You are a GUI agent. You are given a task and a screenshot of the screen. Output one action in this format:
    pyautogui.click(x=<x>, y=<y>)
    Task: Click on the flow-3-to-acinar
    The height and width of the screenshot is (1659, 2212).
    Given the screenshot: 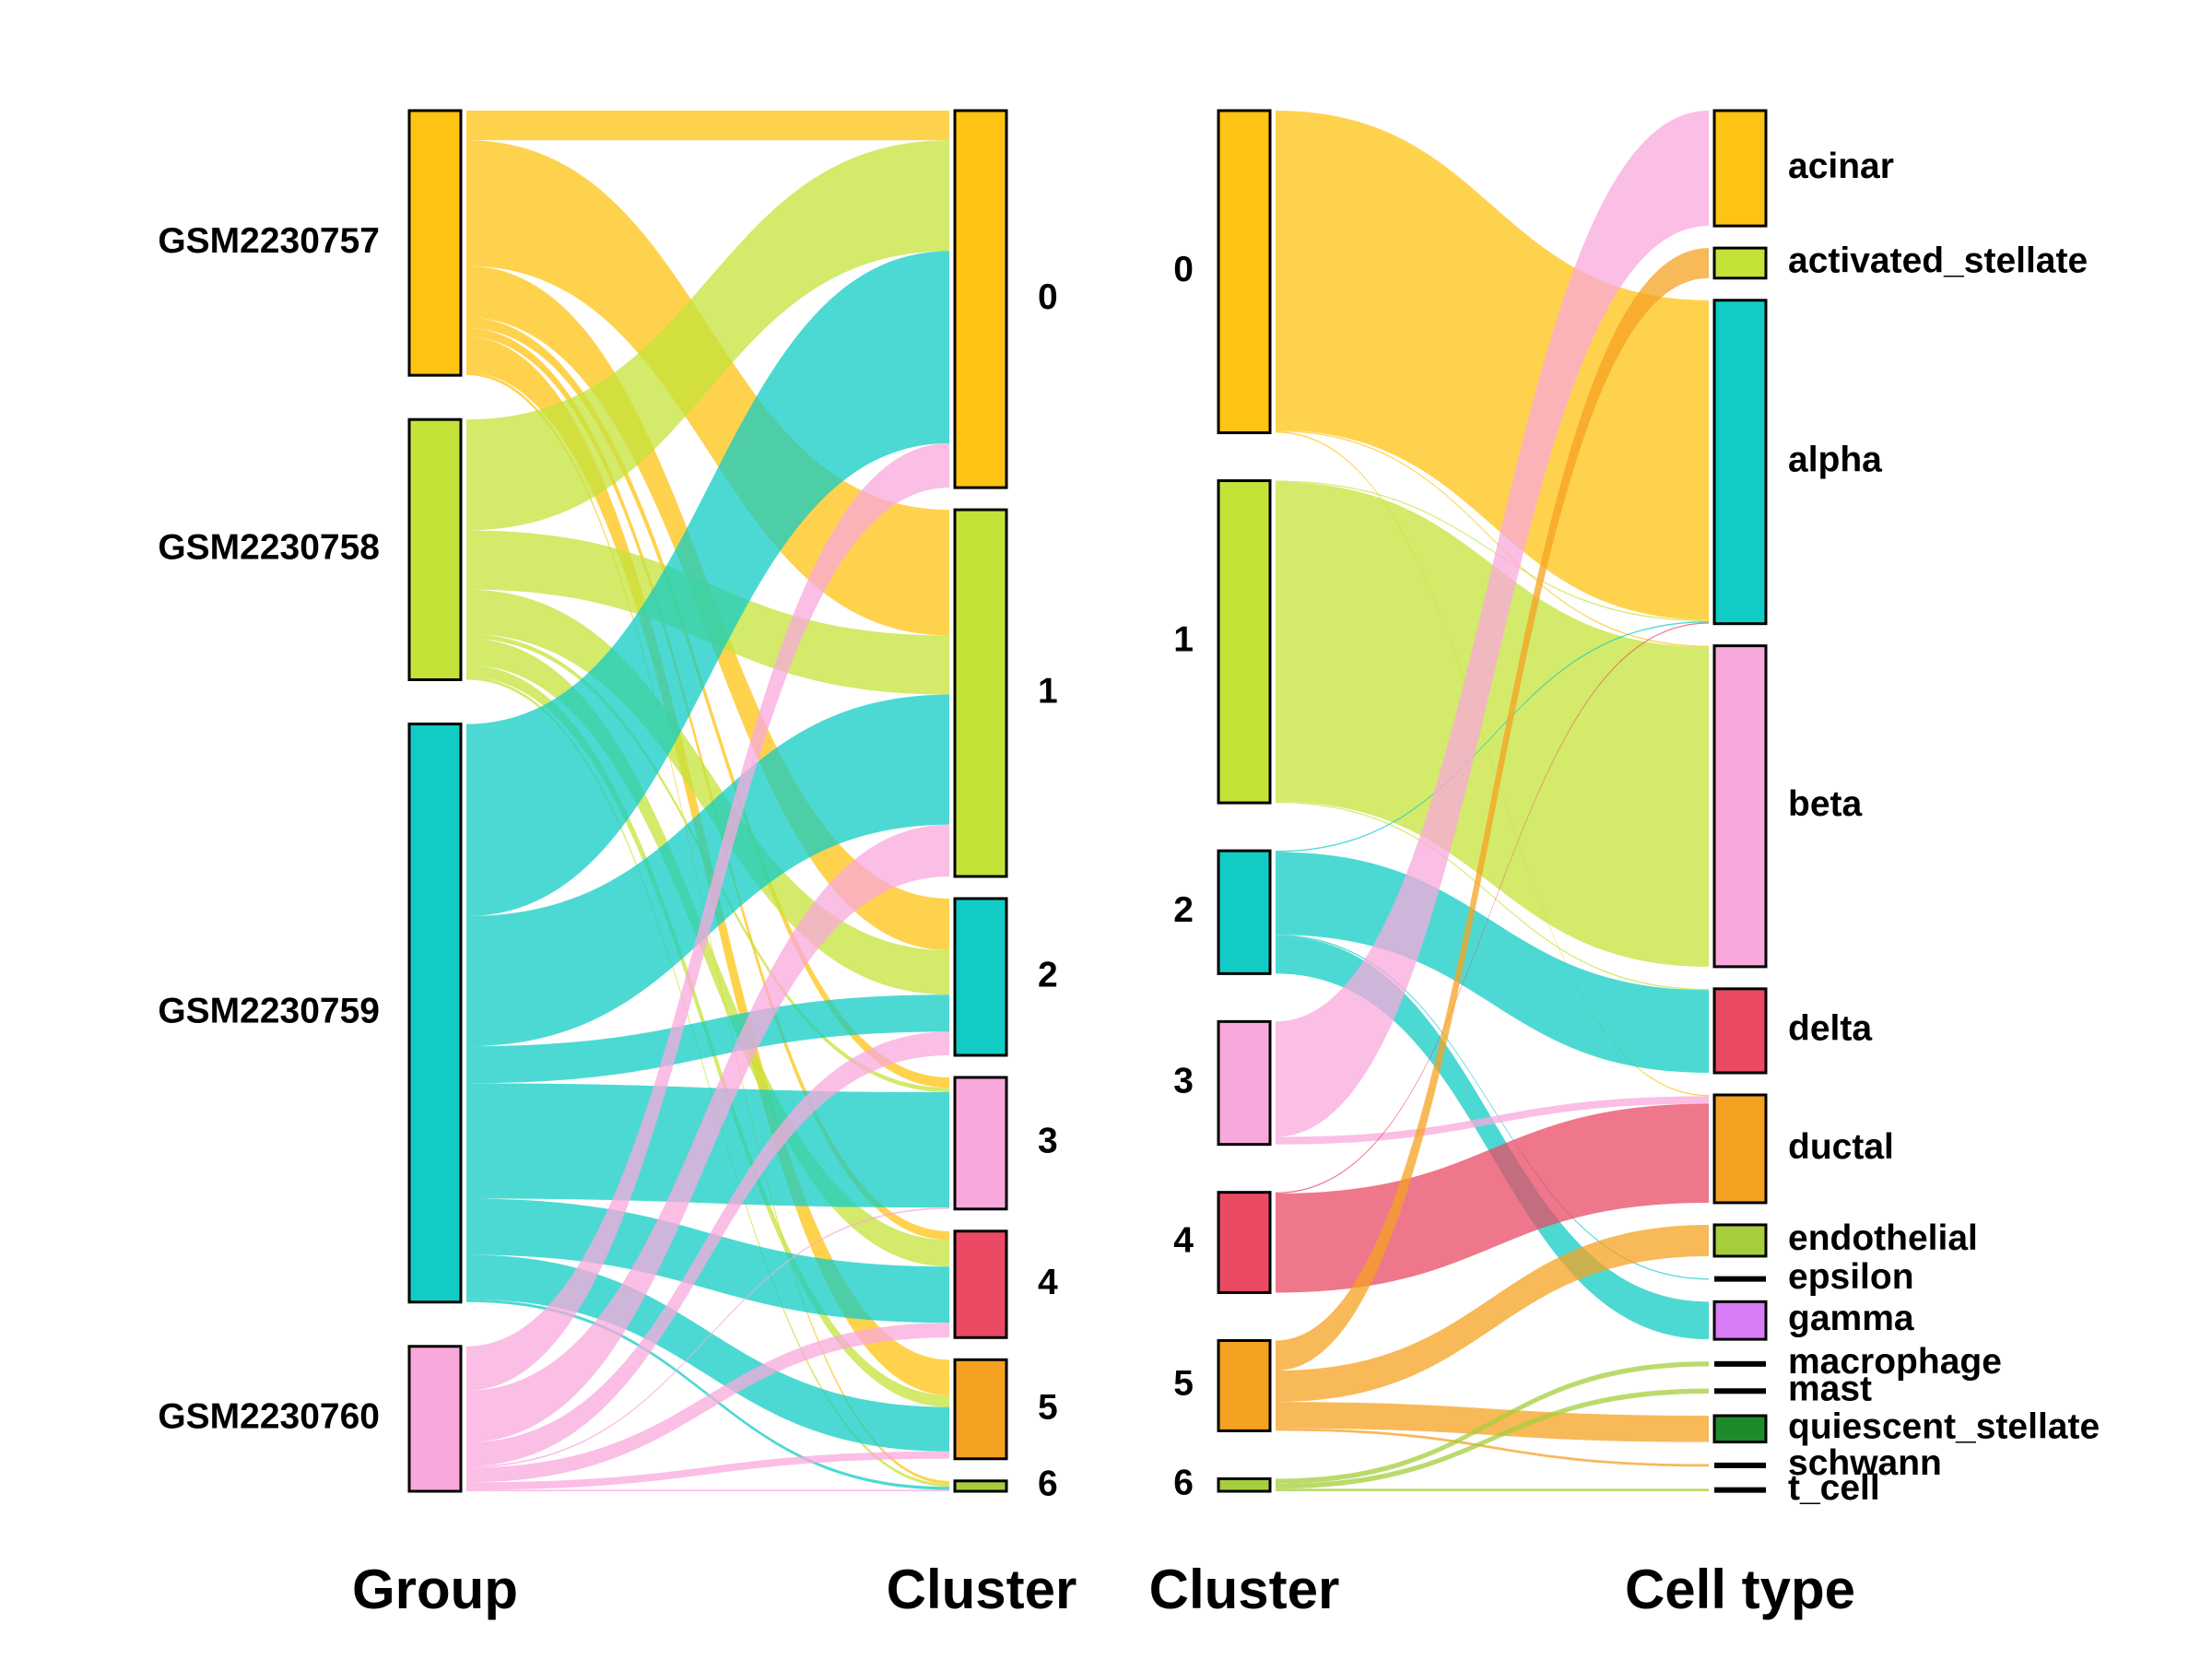 What is the action you would take?
    pyautogui.click(x=1492, y=624)
    